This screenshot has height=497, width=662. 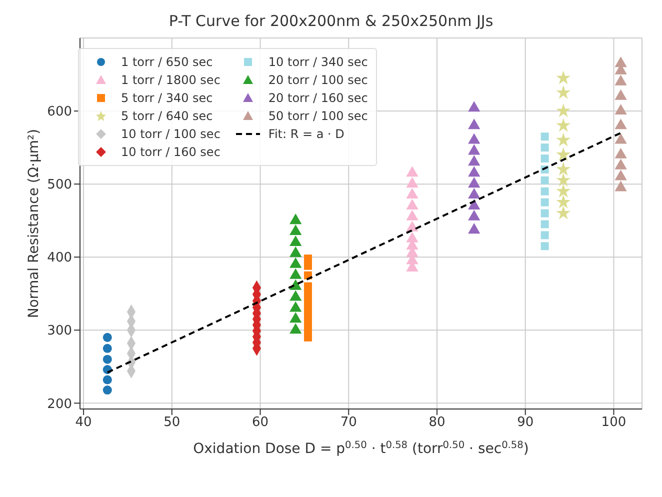 I want to click on y-tick-label: 600, so click(x=59, y=112).